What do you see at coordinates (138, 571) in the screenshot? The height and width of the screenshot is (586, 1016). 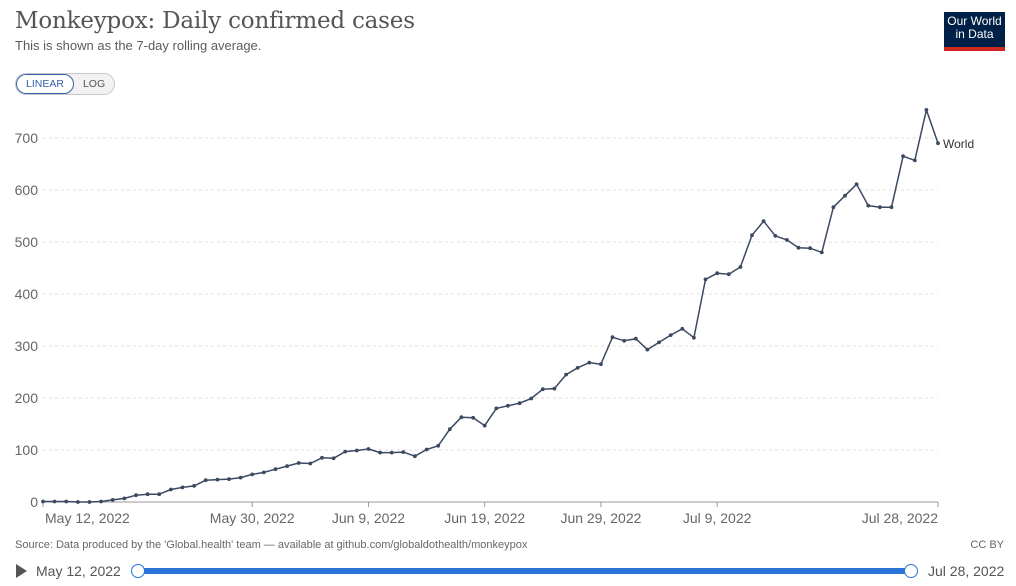 I see `timeline-start-handle` at bounding box center [138, 571].